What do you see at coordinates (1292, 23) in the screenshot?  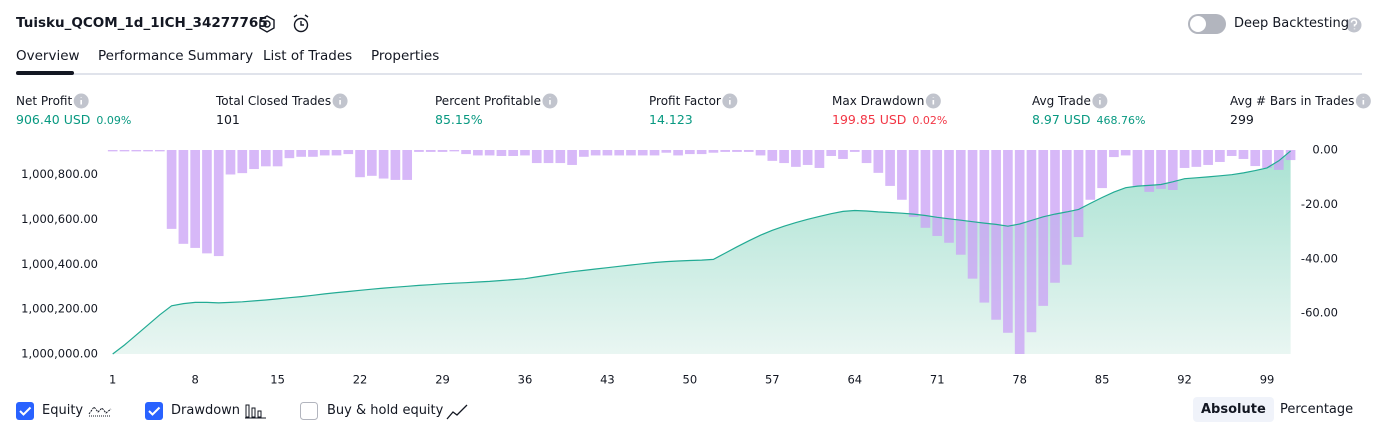 I see `deep-backtesting-label: Deep Backtesting` at bounding box center [1292, 23].